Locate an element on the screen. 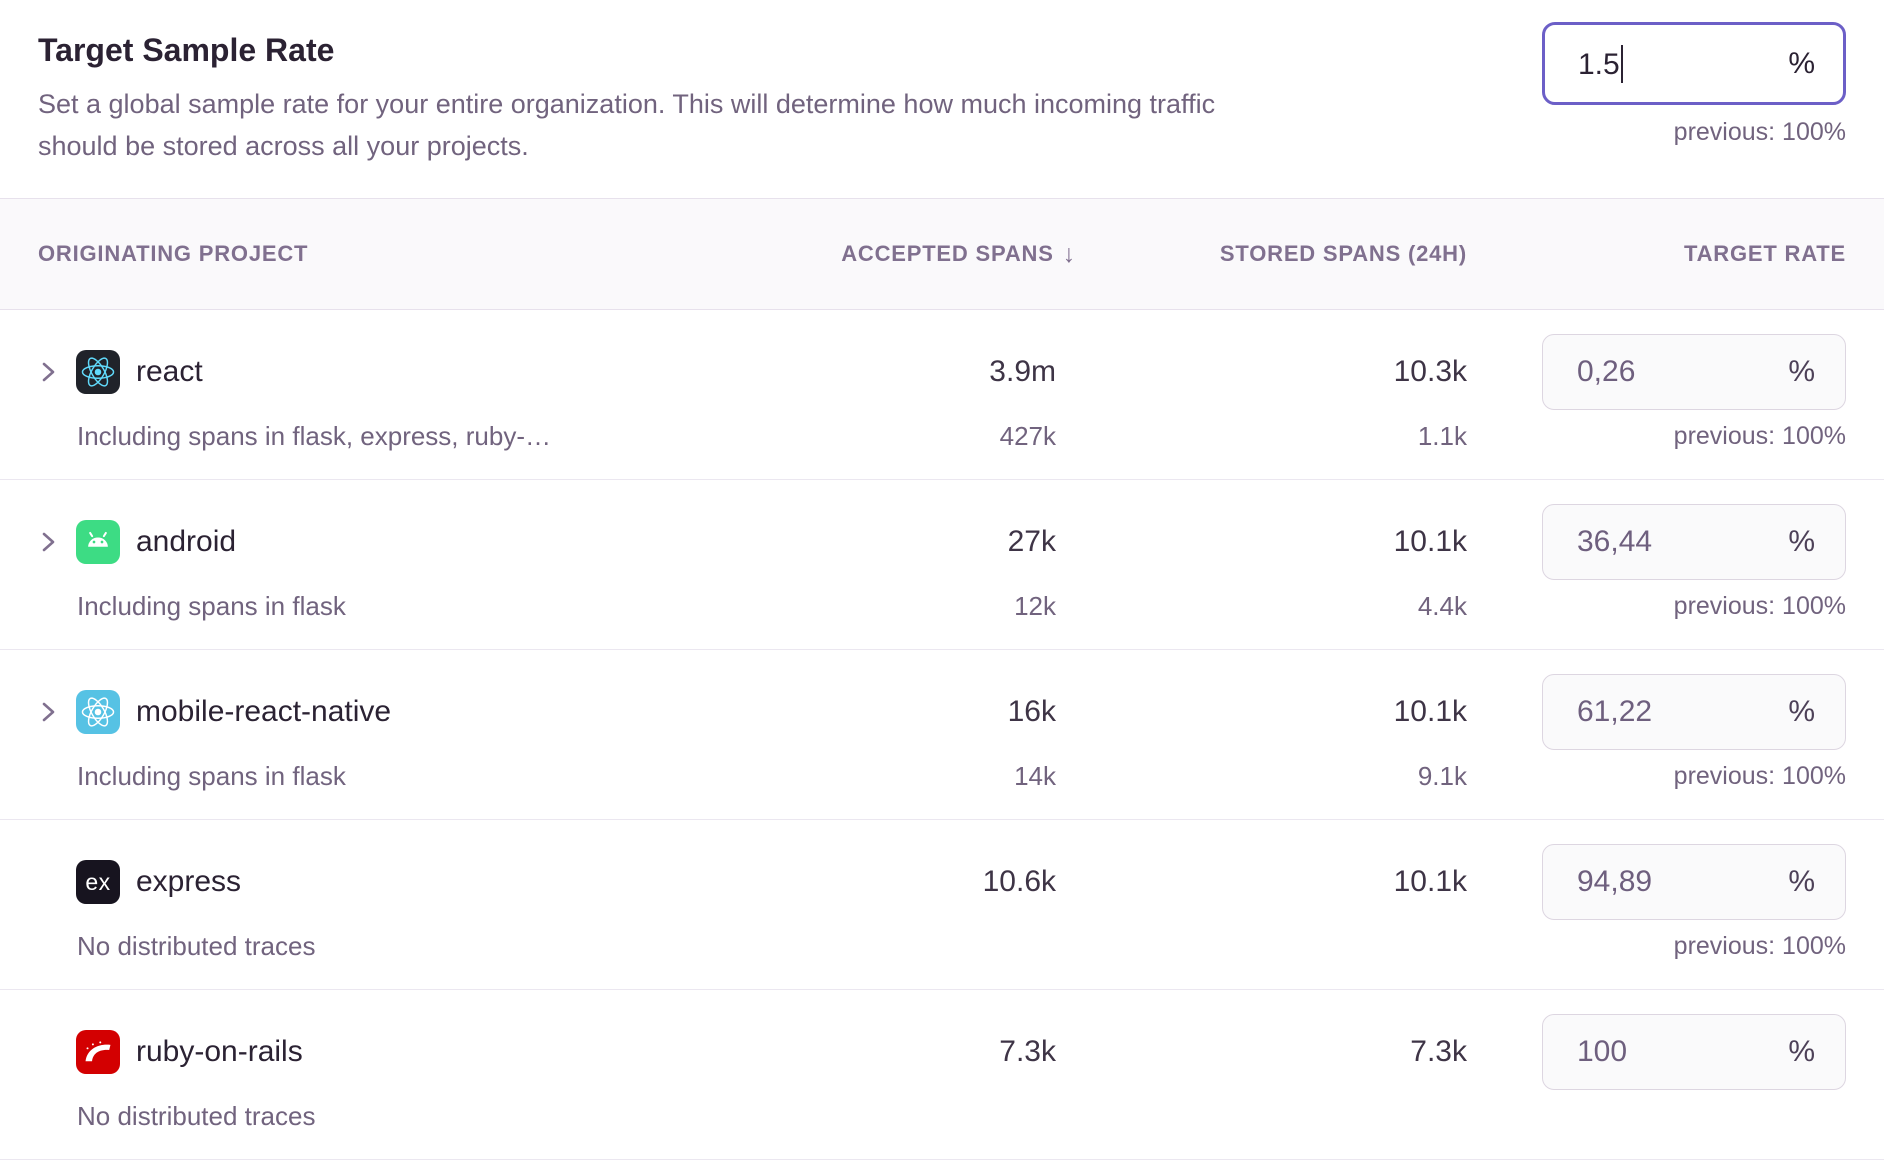  page-title: Target Sample Rate is located at coordinates (186, 50).